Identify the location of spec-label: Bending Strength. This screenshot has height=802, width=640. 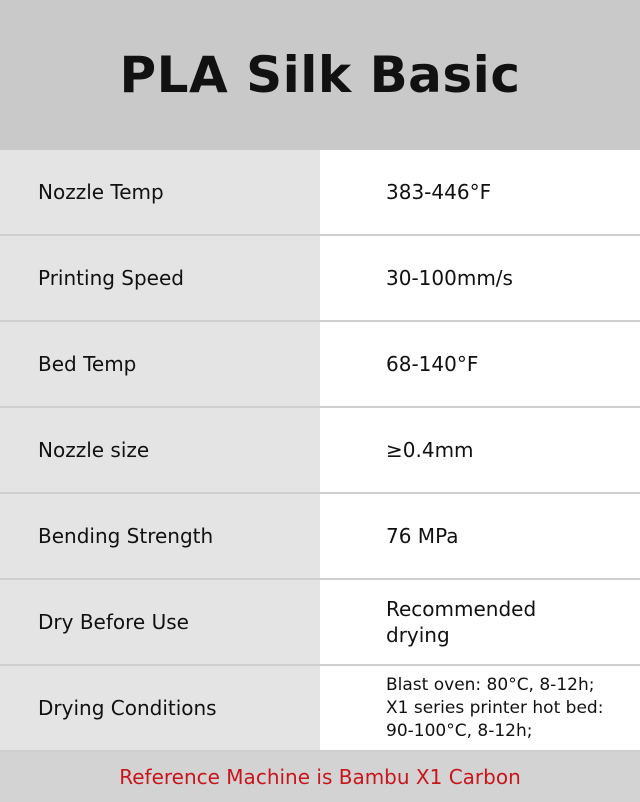
(160, 536).